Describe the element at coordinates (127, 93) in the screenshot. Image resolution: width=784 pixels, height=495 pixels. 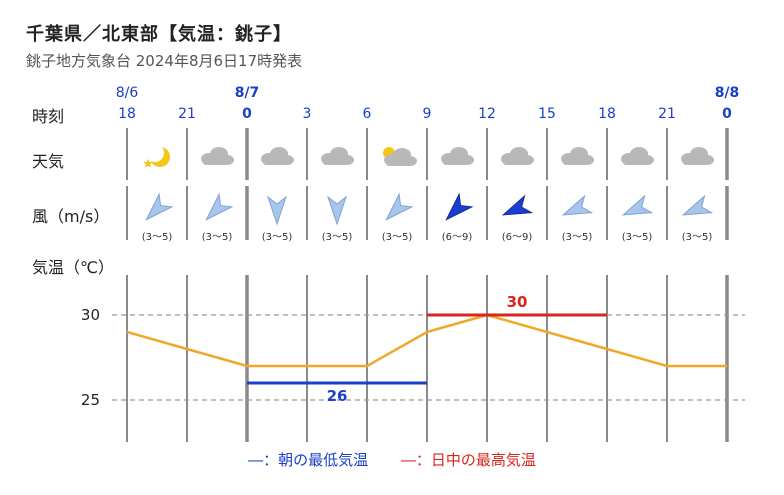
I see `date-label: 8/6` at that location.